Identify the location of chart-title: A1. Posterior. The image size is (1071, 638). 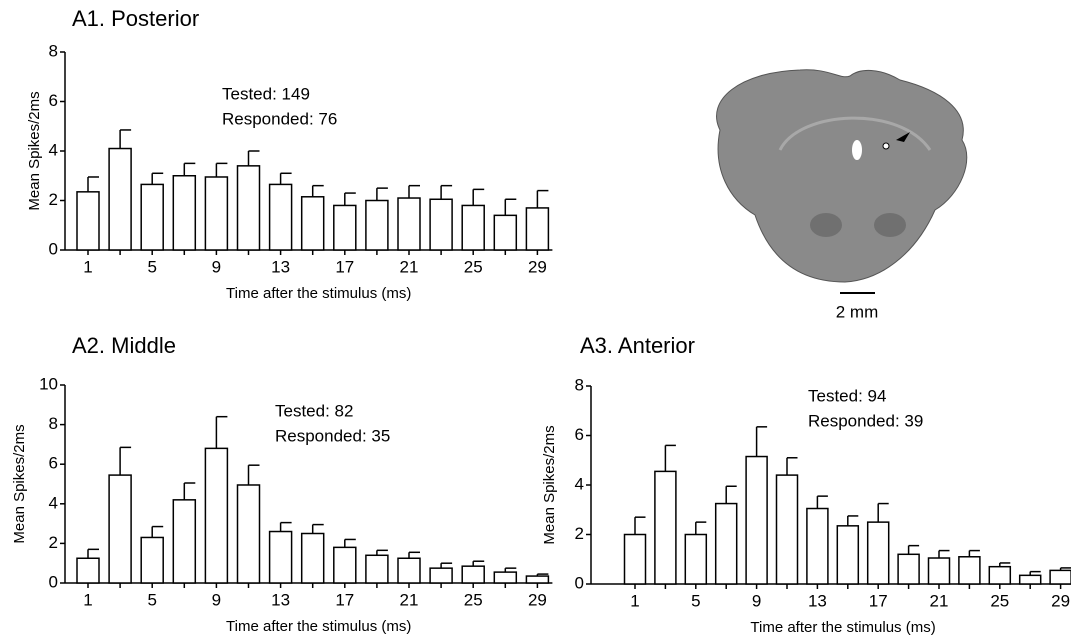
(135, 18).